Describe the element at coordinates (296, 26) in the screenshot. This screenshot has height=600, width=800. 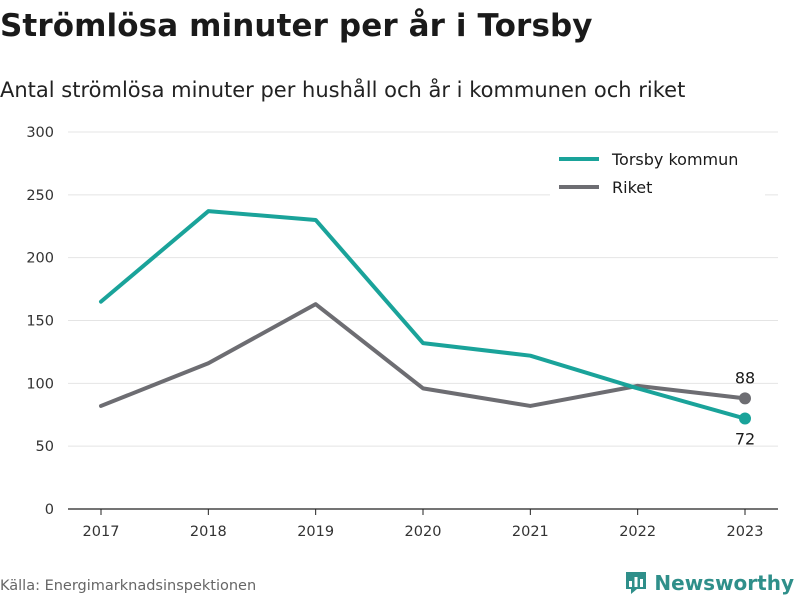
I see `chart-title: Strömlösa minuter per år i Torsby` at that location.